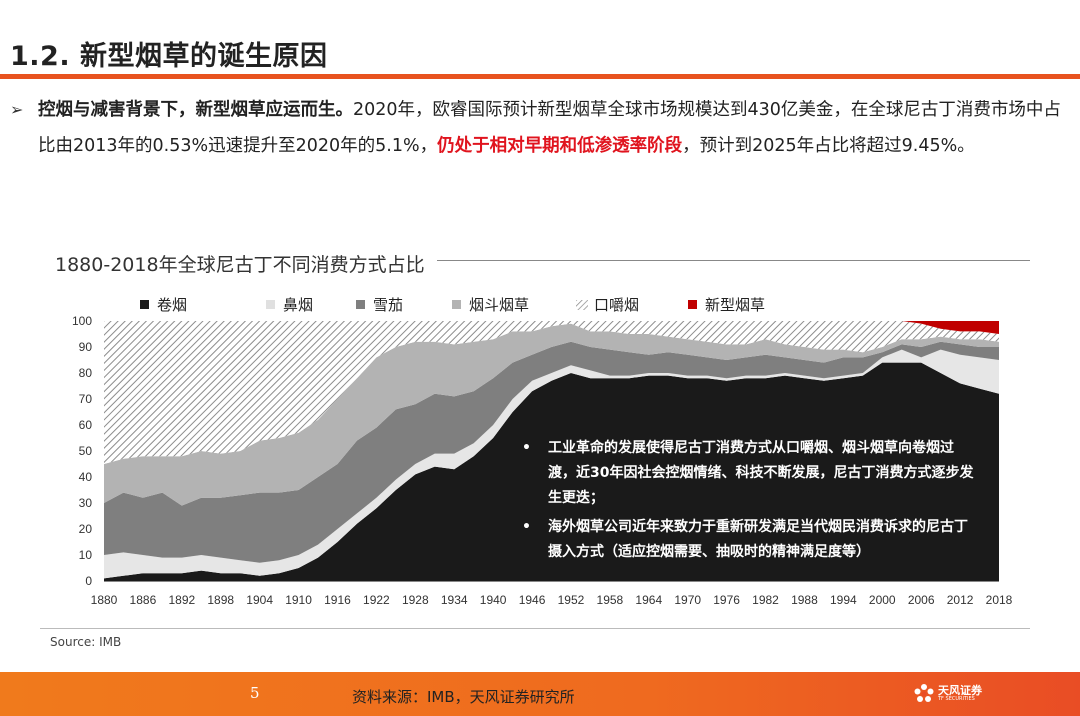 Image resolution: width=1080 pixels, height=716 pixels. I want to click on company-logo: 天风证券 TF SECURITIES, so click(952, 695).